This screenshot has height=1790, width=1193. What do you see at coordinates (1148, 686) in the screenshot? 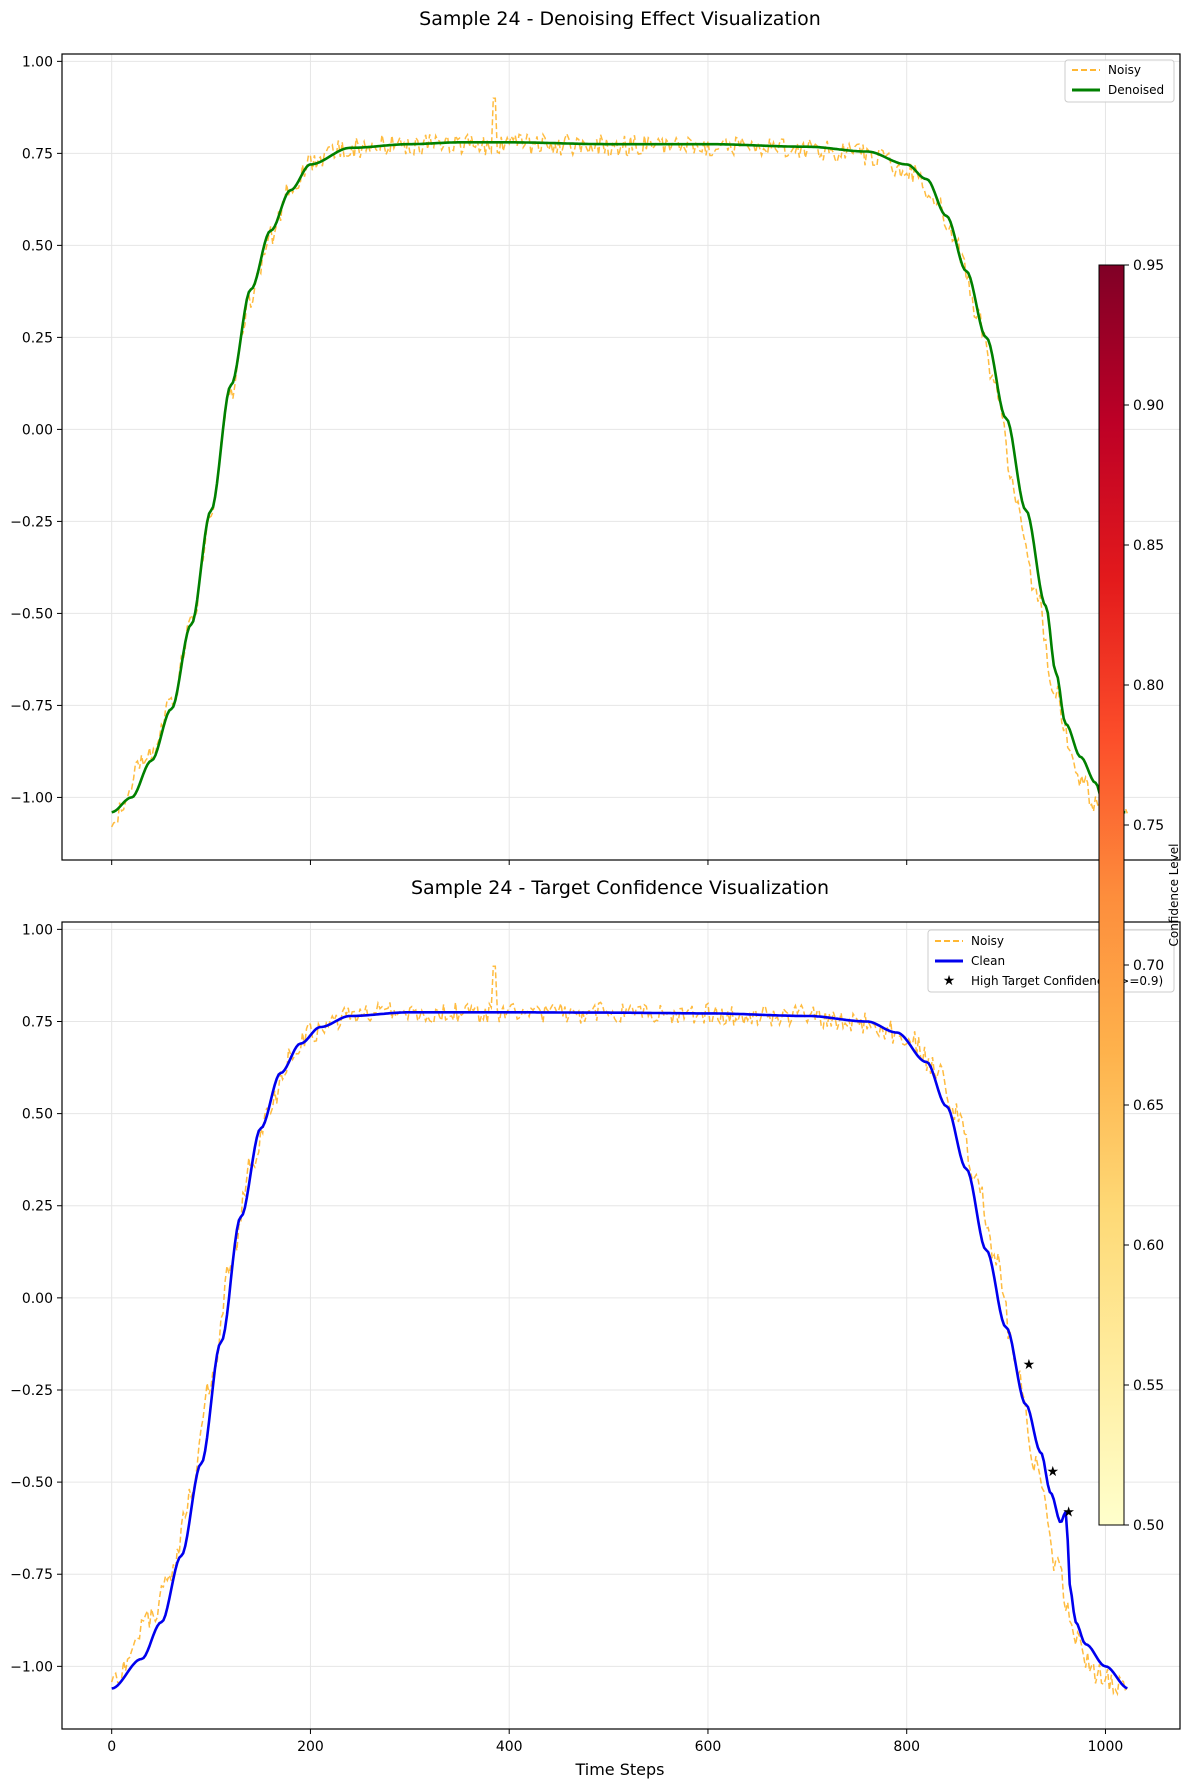
I see `colorbar-tick-label: 0.80` at bounding box center [1148, 686].